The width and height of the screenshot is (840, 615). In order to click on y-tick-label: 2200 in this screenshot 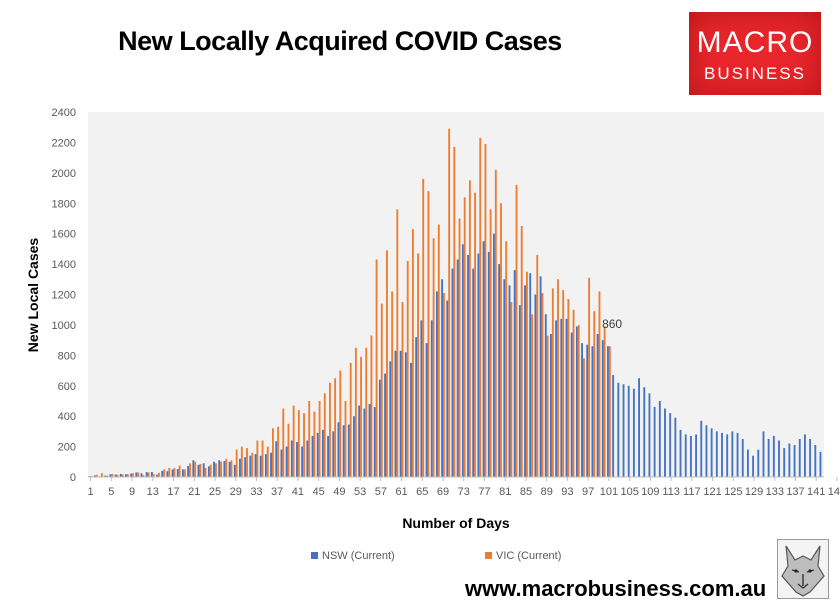, I will do `click(64, 143)`.